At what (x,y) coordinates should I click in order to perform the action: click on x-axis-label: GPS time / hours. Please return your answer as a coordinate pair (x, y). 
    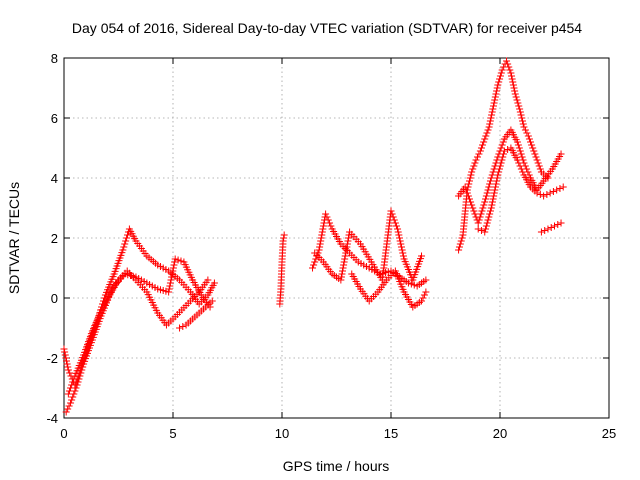
    Looking at the image, I should click on (336, 466).